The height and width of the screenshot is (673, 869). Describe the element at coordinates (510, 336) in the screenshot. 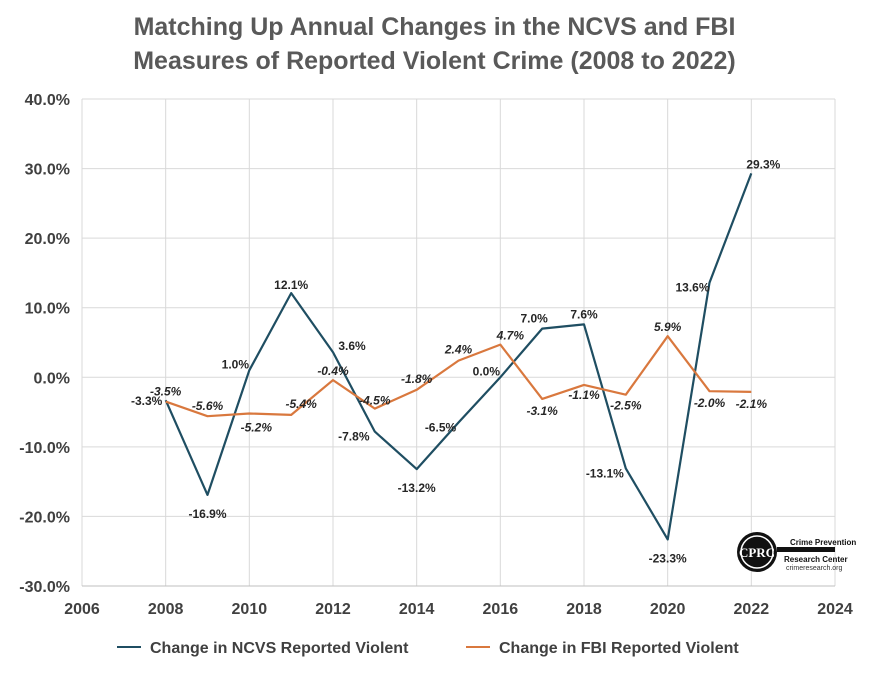

I see `fbi-data-label: 4.7%` at that location.